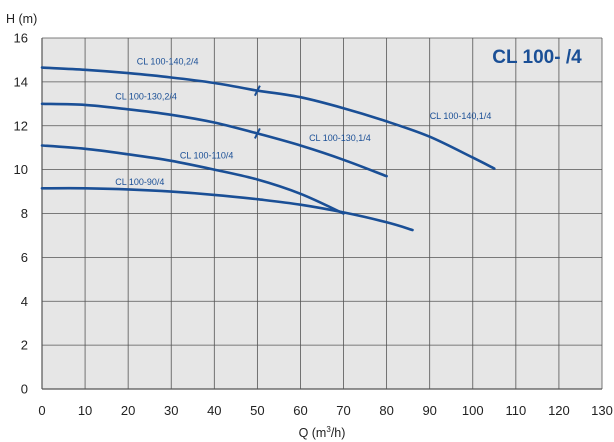  What do you see at coordinates (21, 169) in the screenshot?
I see `y-tick-label: 10` at bounding box center [21, 169].